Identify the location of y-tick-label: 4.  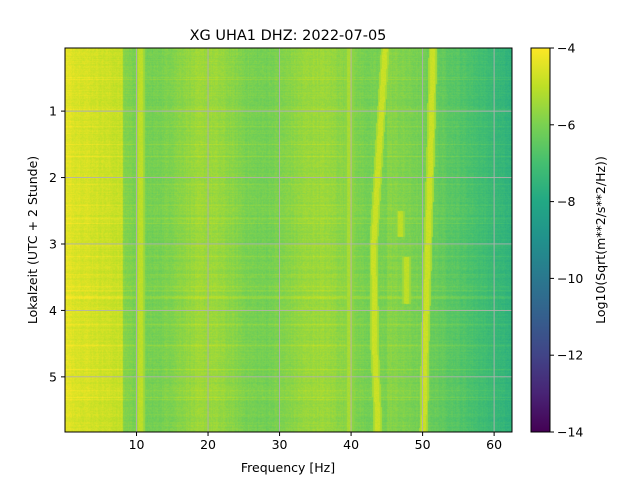
(53, 310).